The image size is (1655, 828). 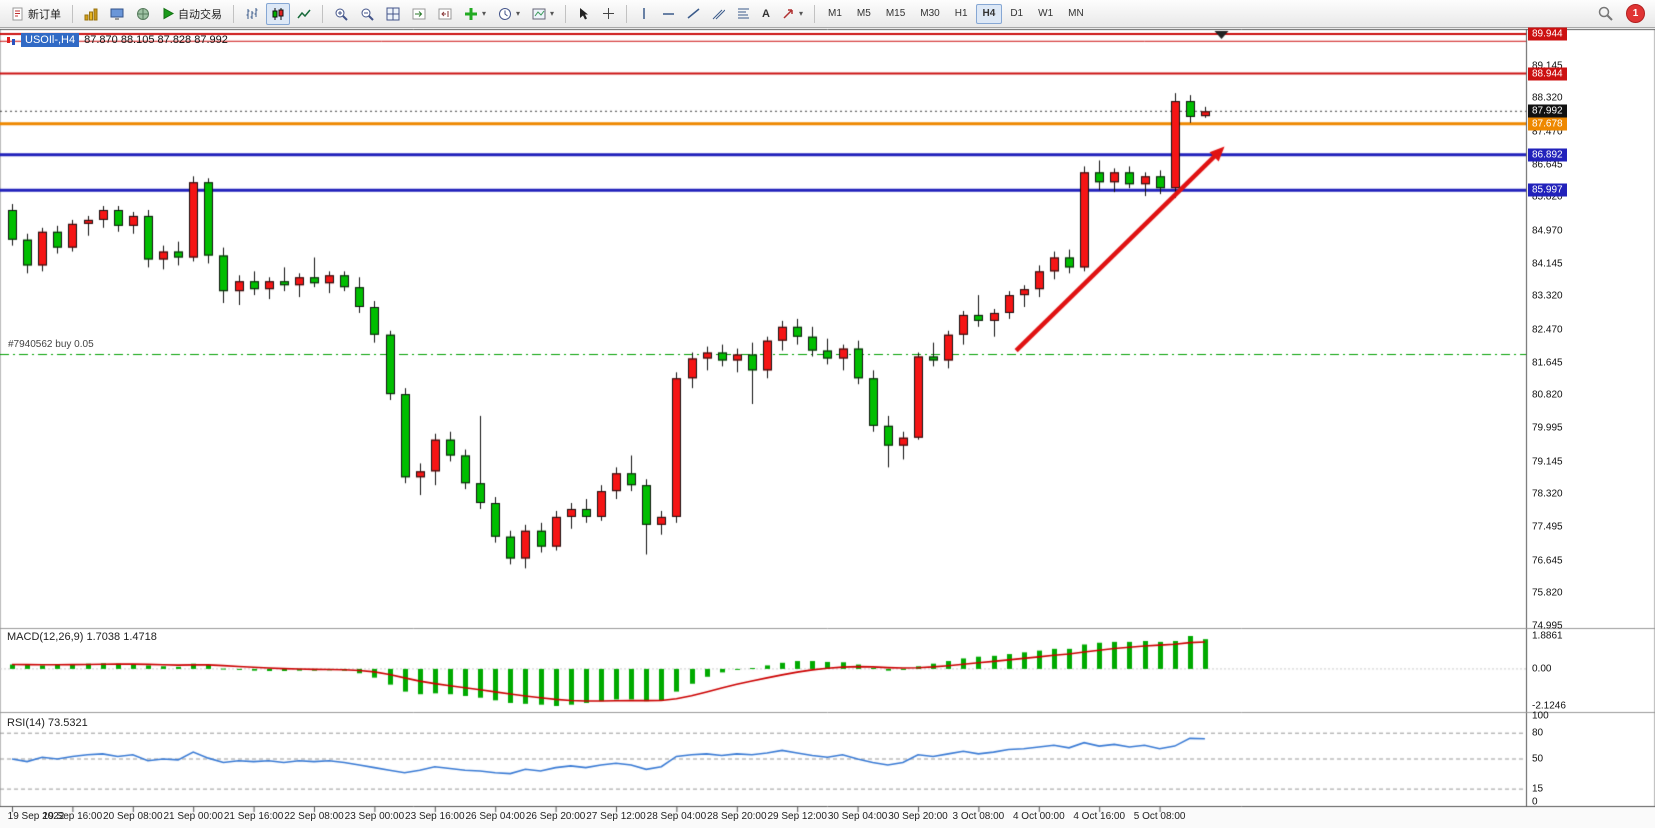 What do you see at coordinates (766, 14) in the screenshot?
I see `text-button: A` at bounding box center [766, 14].